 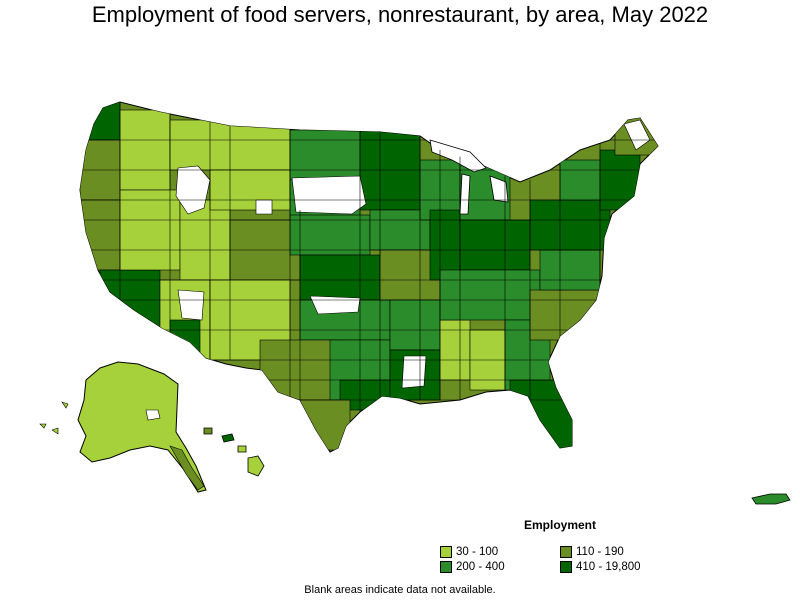 I want to click on blank-area-oklahoma-panhandle, so click(x=335, y=305).